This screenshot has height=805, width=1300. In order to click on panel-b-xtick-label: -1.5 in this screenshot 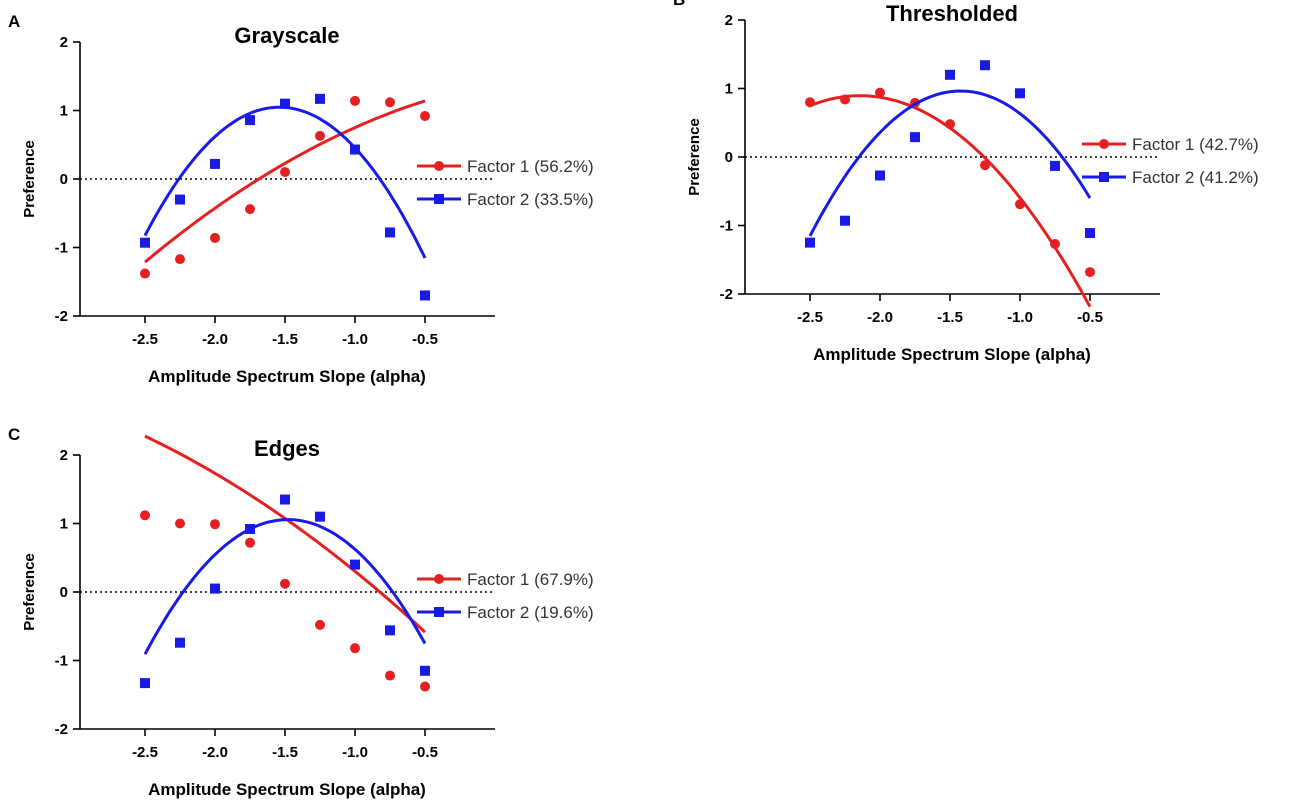, I will do `click(950, 317)`.